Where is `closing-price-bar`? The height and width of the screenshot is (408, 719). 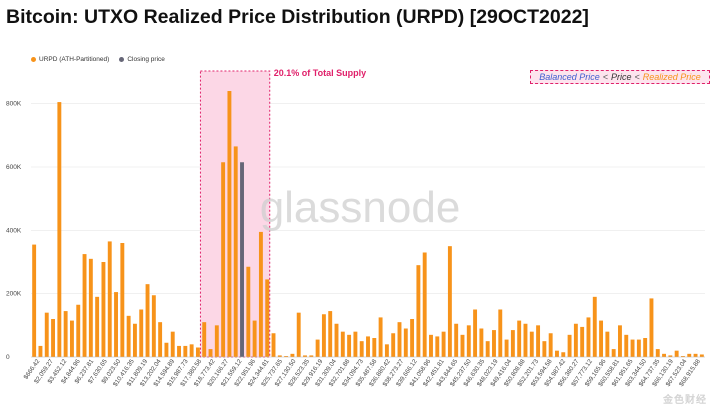 closing-price-bar is located at coordinates (242, 259).